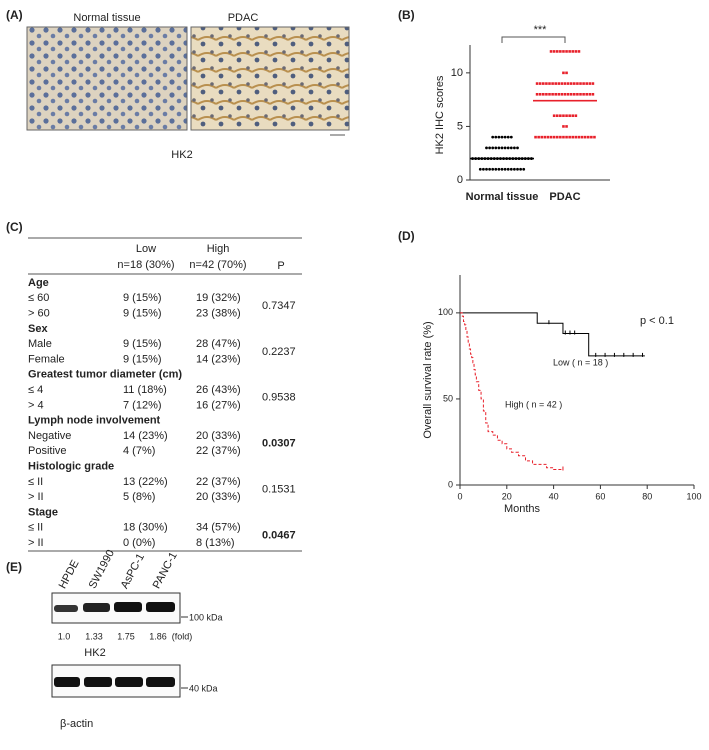 This screenshot has height=750, width=709. What do you see at coordinates (218, 436) in the screenshot?
I see `cell: 20 (33%)` at bounding box center [218, 436].